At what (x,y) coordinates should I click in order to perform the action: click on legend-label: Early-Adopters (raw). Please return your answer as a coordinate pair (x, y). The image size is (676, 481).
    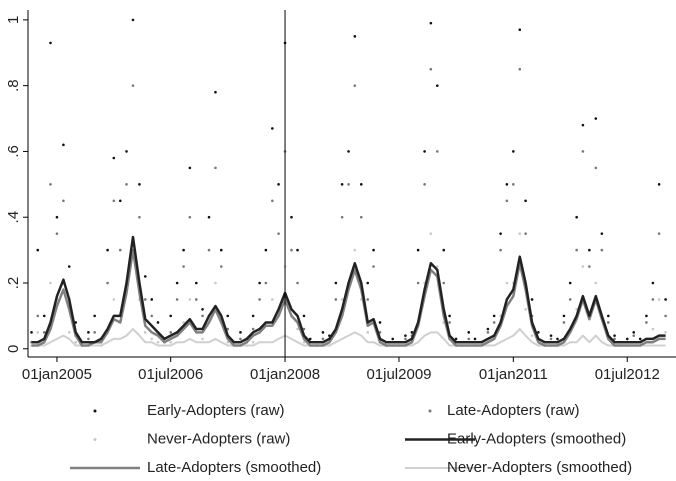
    Looking at the image, I should click on (216, 410).